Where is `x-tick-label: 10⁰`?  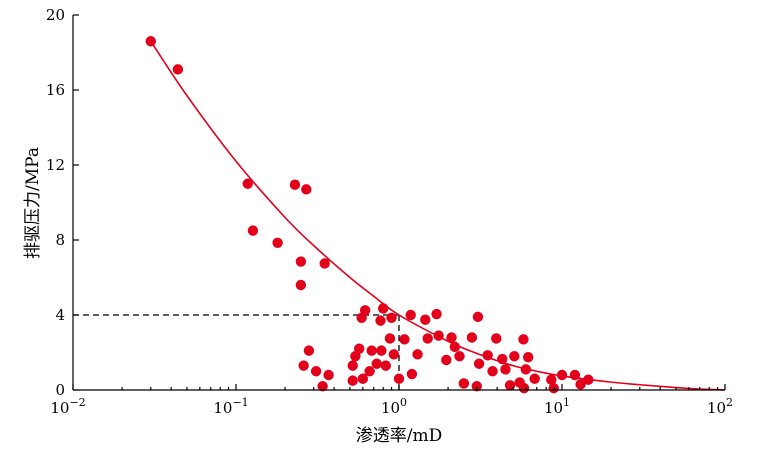
x-tick-label: 10⁰ is located at coordinates (394, 406).